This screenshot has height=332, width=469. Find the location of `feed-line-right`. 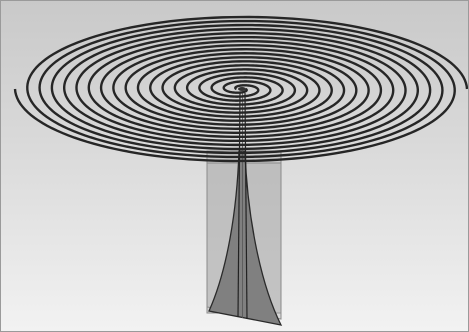

feed-line-right is located at coordinates (246, 206).